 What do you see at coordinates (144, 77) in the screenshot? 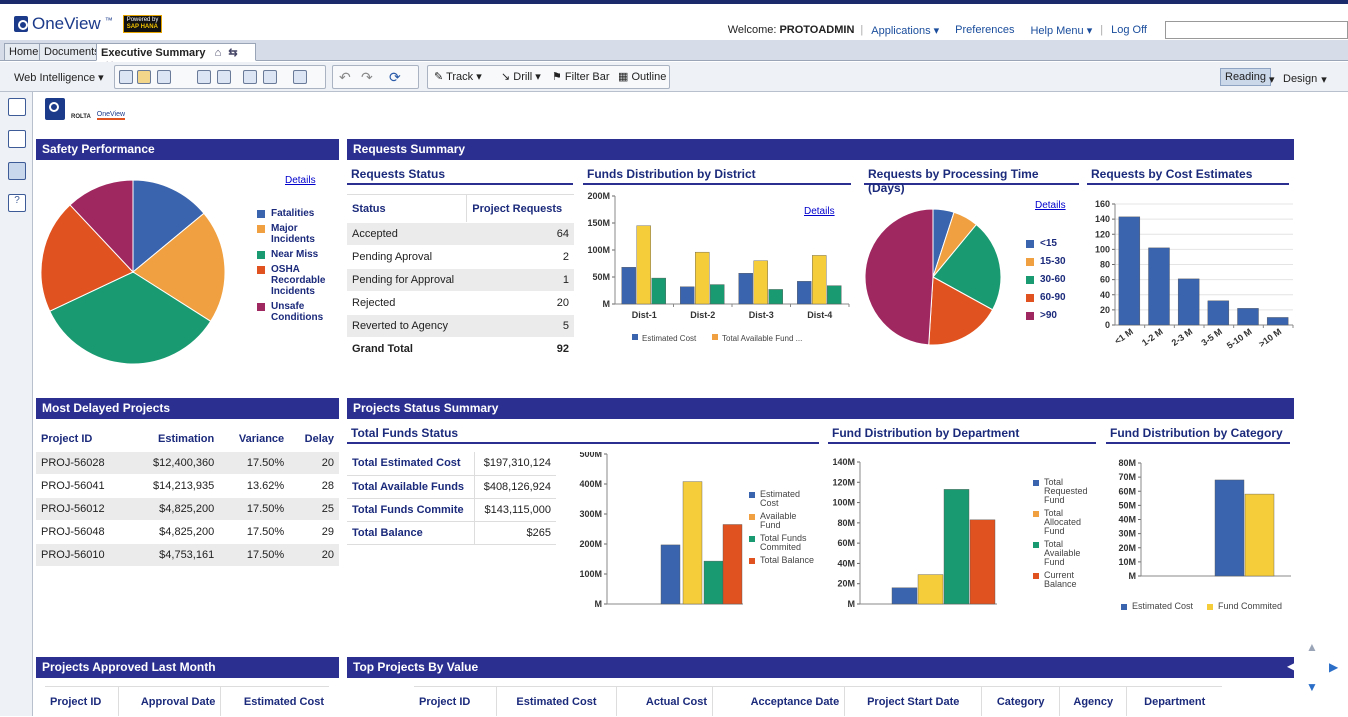
I see `open-folder-icon` at bounding box center [144, 77].